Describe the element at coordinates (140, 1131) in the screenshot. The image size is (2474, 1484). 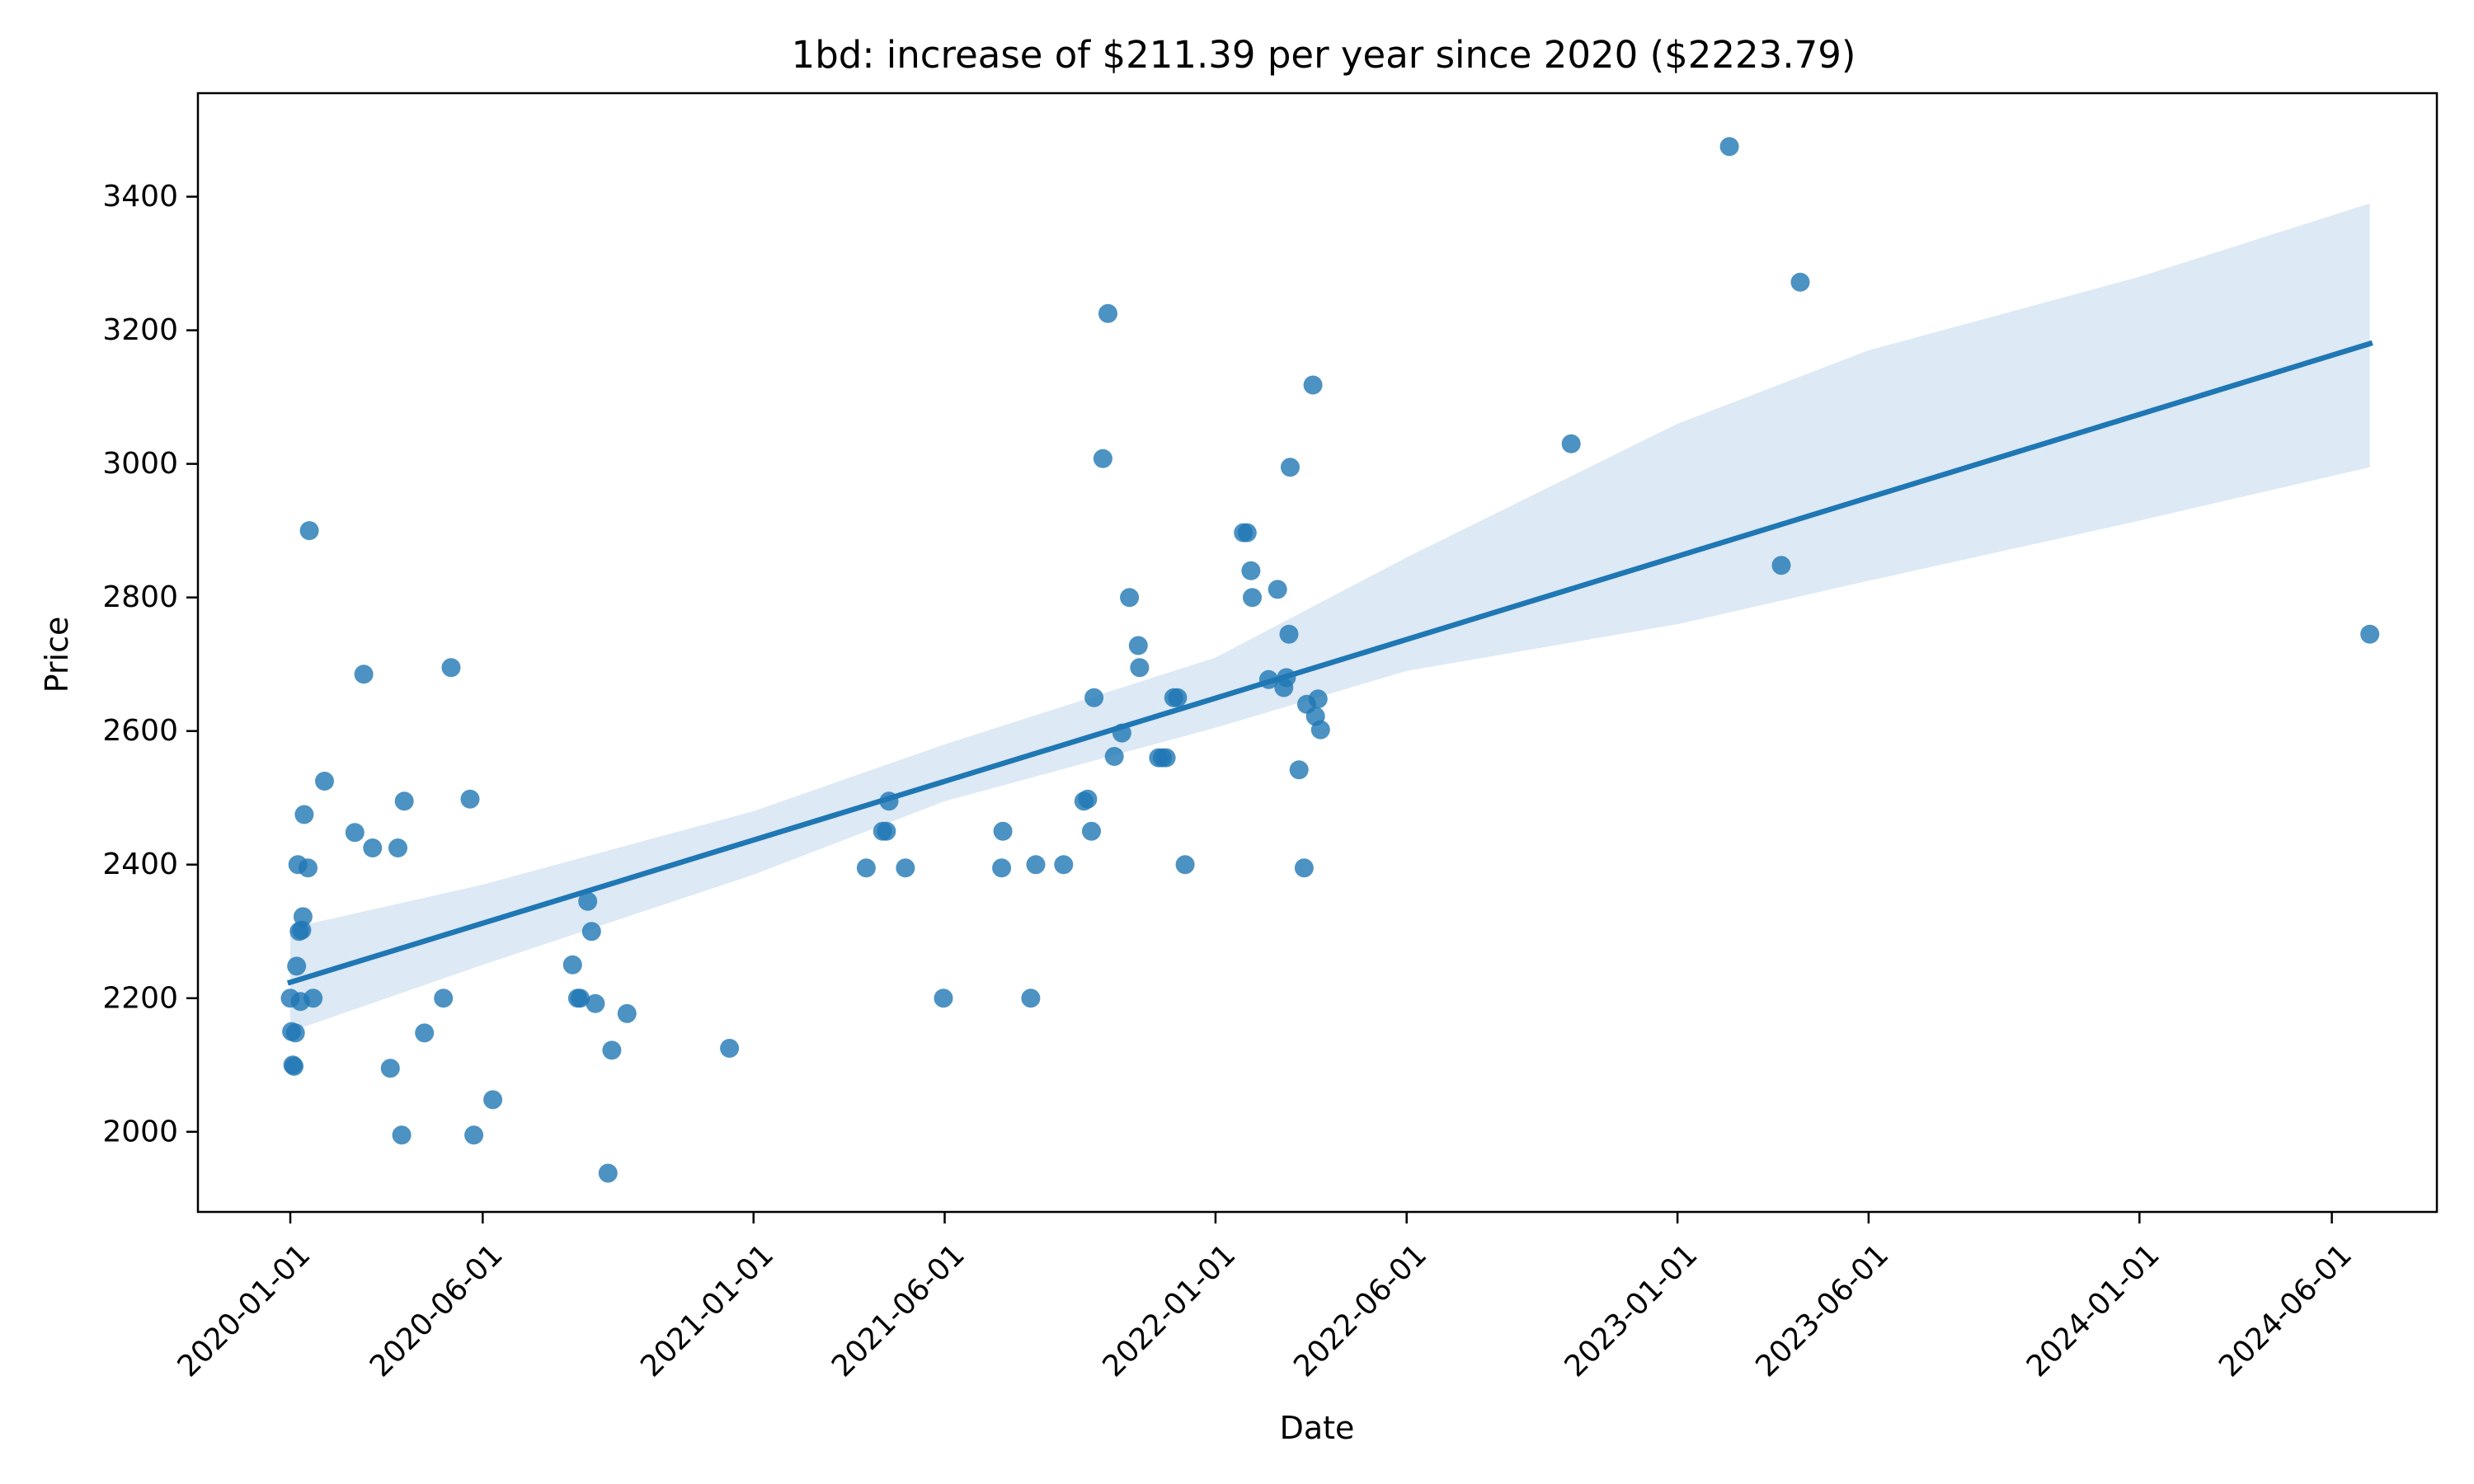
I see `y-tick-label: 2000` at that location.